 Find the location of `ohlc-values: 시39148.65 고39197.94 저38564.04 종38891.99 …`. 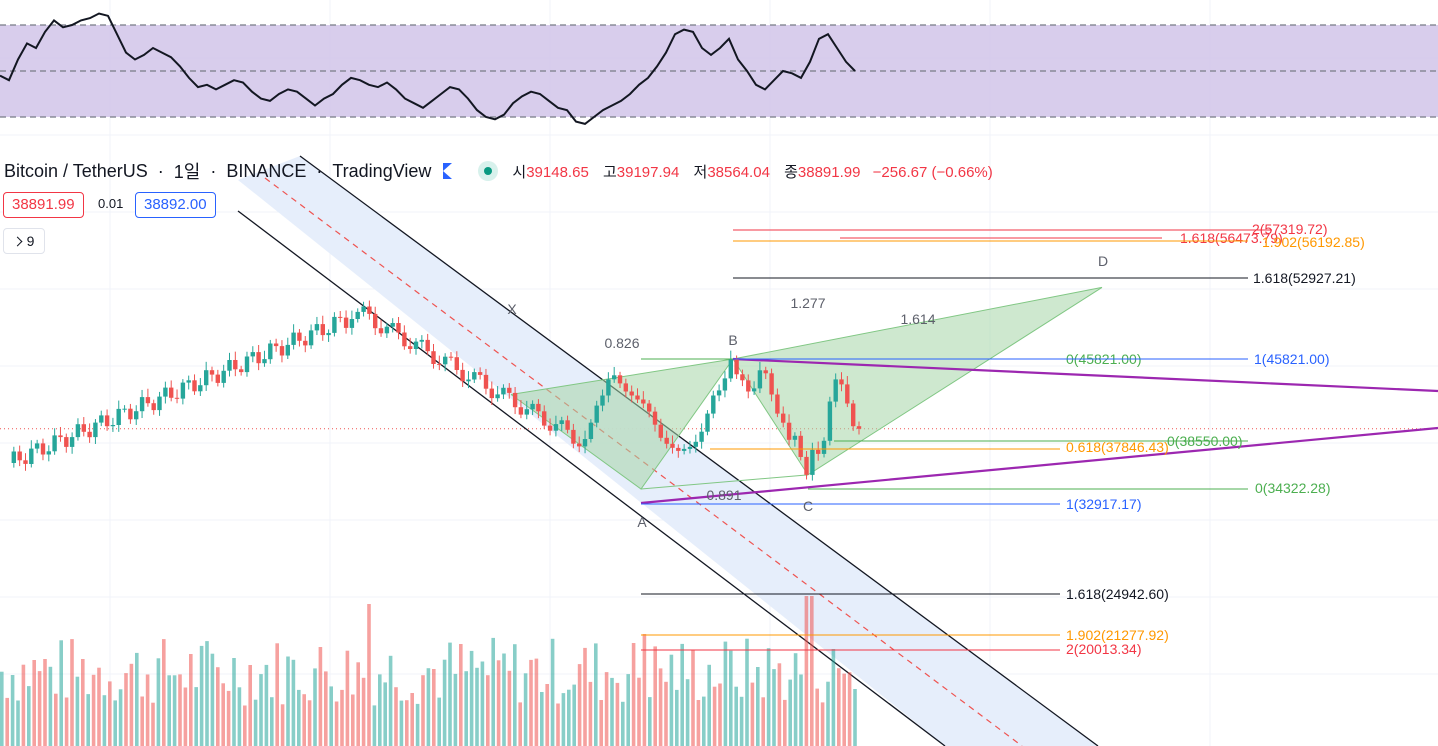

ohlc-values: 시39148.65 고39197.94 저38564.04 종38891.99 … is located at coordinates (752, 171).